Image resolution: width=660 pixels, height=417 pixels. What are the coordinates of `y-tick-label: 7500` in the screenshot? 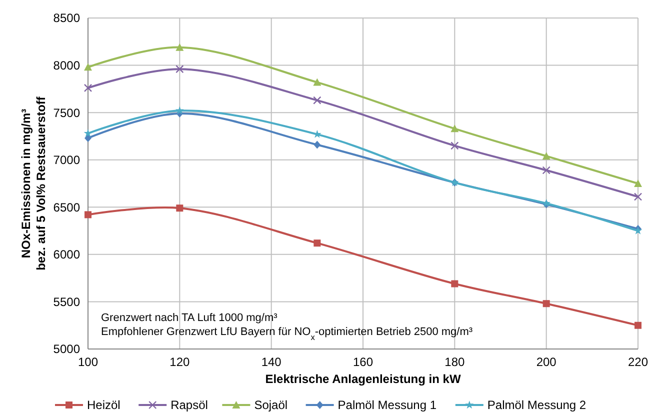 It's located at (66, 113).